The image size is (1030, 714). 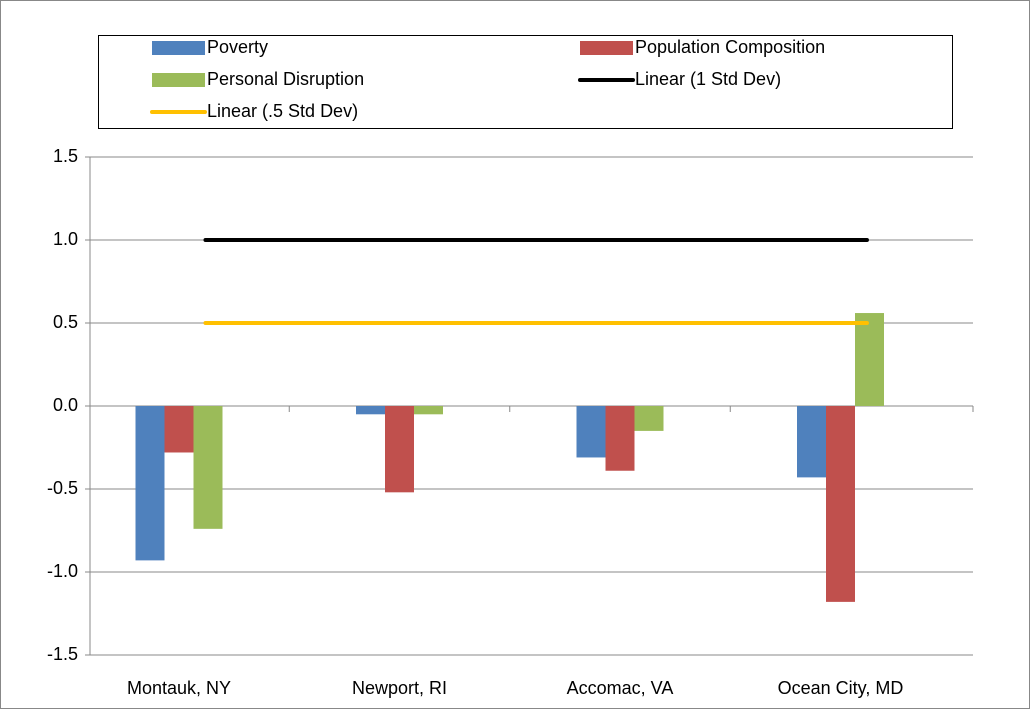 What do you see at coordinates (65, 156) in the screenshot?
I see `y-tick-label: 1.5` at bounding box center [65, 156].